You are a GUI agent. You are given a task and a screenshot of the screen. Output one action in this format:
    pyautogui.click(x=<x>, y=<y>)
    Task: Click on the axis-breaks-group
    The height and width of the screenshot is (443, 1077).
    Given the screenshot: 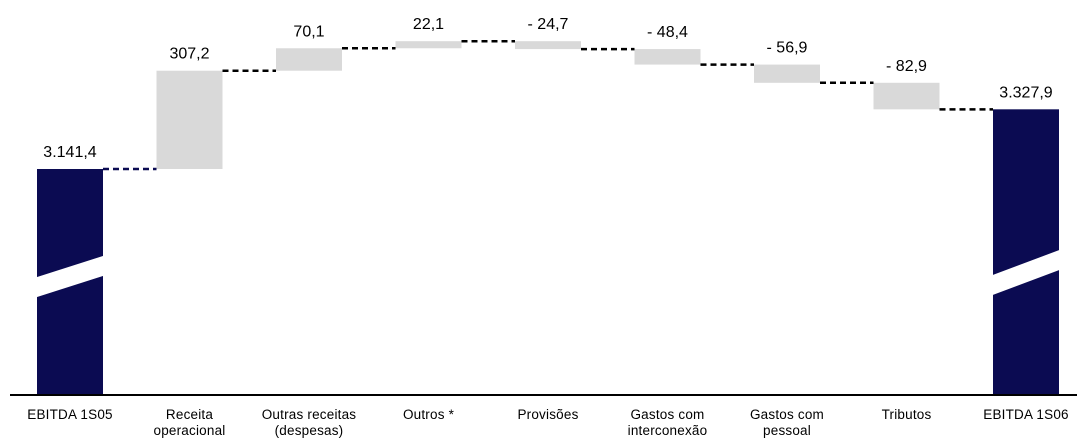 What is the action you would take?
    pyautogui.click(x=548, y=273)
    